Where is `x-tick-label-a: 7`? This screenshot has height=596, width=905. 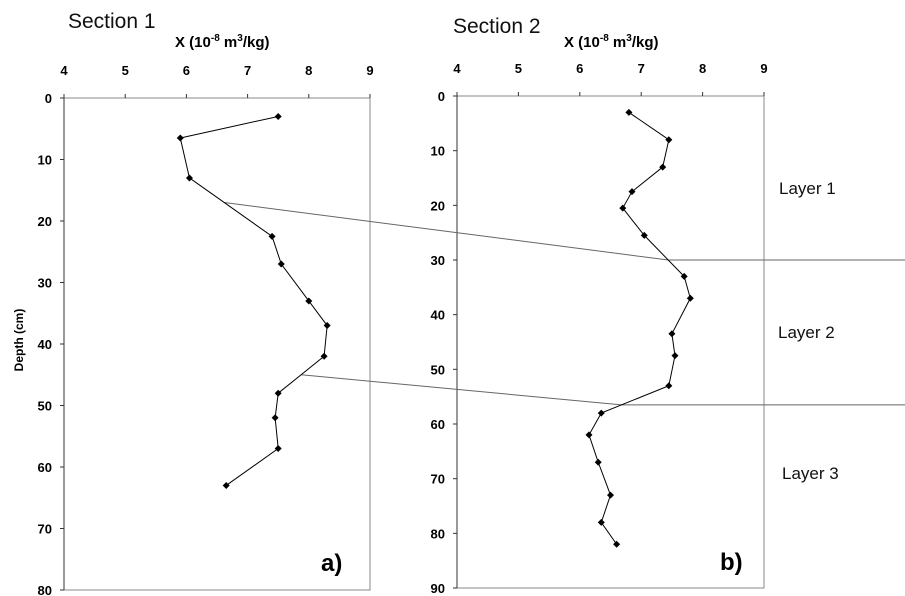
x-tick-label-a: 7 is located at coordinates (247, 70).